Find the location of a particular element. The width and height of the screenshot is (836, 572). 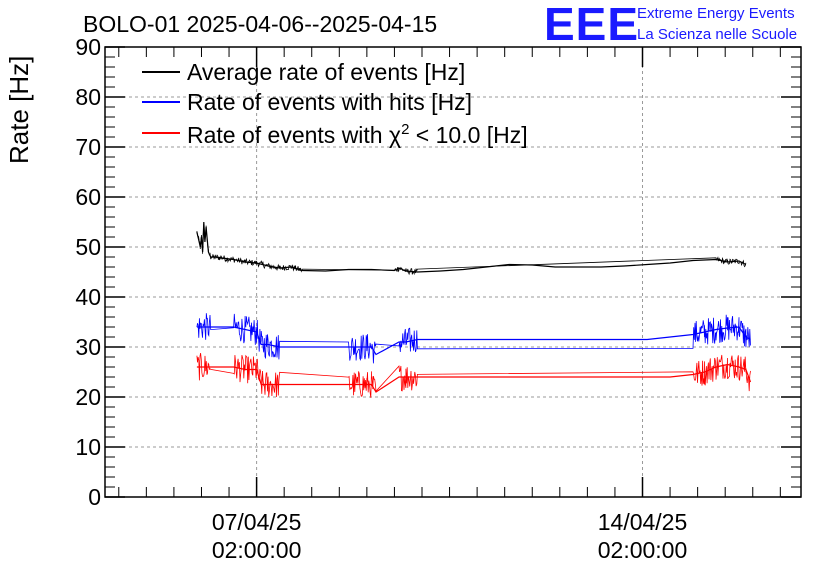

x-tick-date: 14/04/25 is located at coordinates (643, 522).